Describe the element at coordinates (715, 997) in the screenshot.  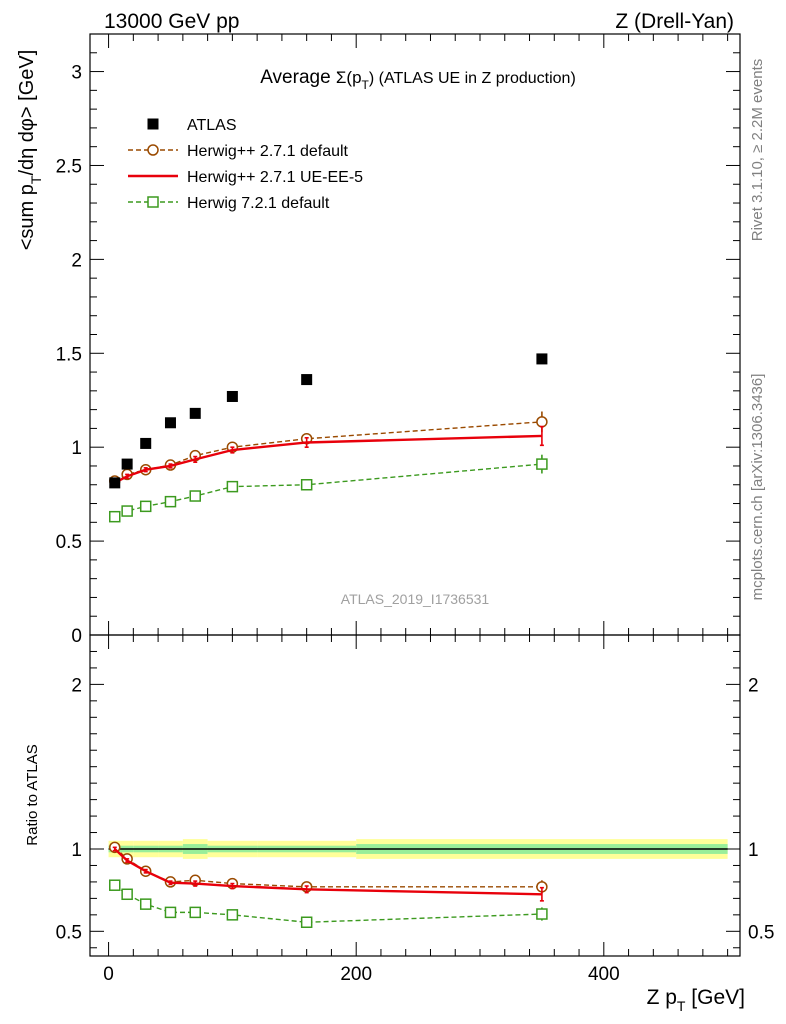
I see `x-axis-label-unit: [GeV]` at that location.